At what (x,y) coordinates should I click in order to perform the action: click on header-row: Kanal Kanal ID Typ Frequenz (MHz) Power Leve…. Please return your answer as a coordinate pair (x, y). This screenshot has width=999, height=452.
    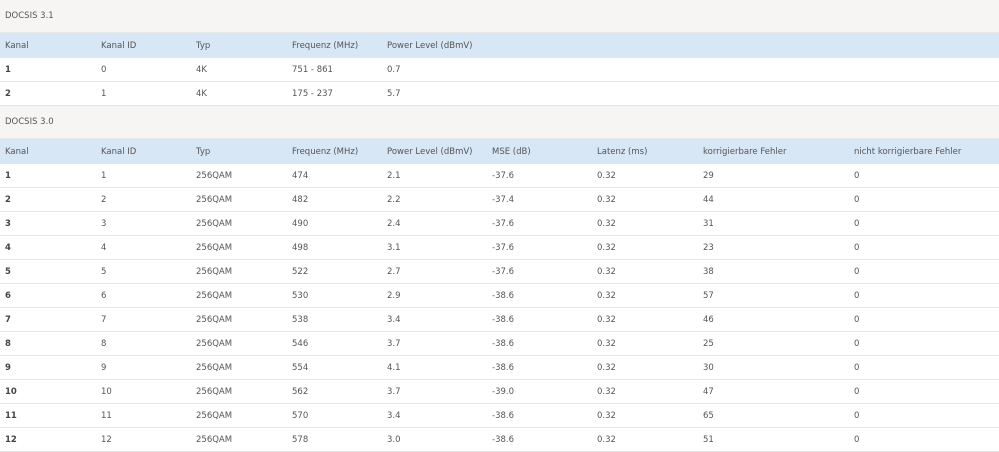
    Looking at the image, I should click on (499, 45).